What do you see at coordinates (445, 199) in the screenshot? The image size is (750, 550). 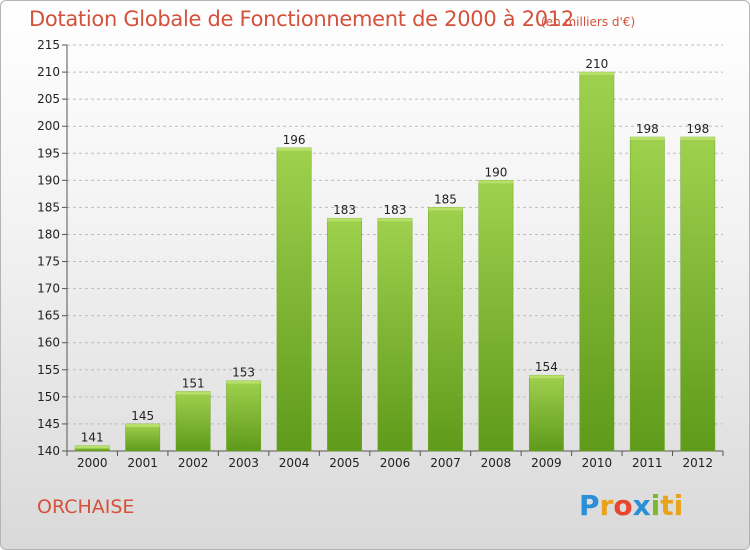 I see `value-label-2007: 185` at bounding box center [445, 199].